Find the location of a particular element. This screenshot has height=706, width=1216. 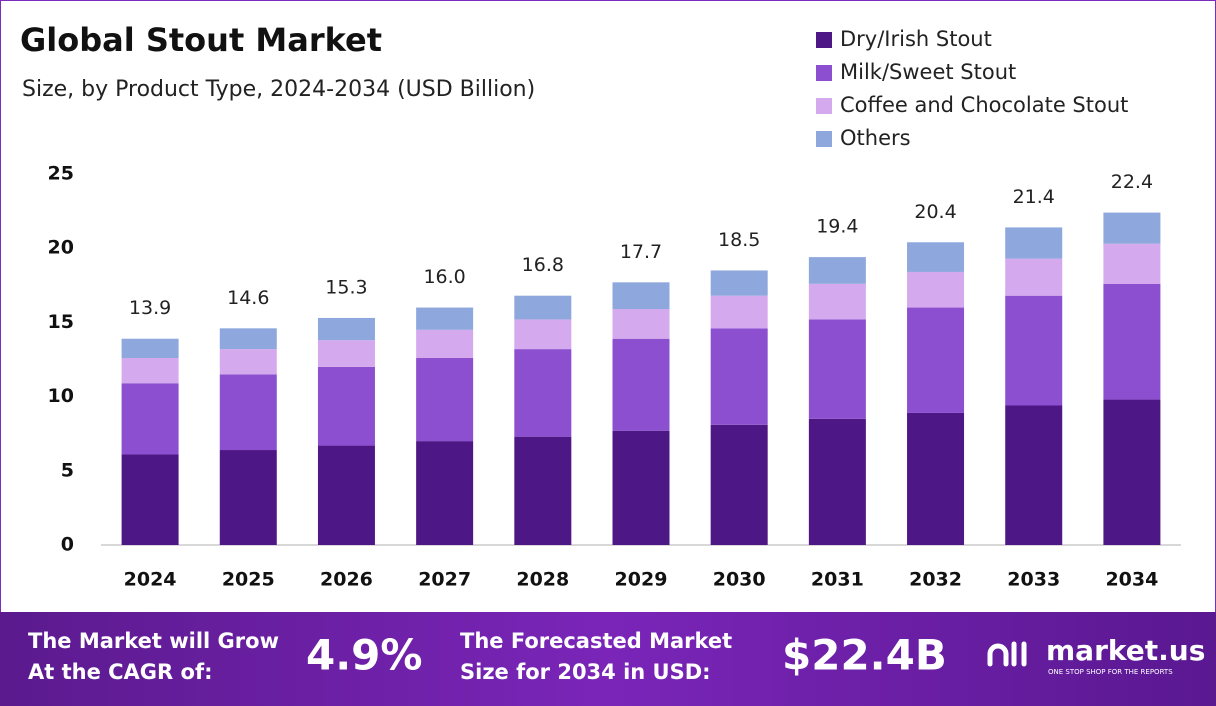

cagr-value: 4.9% is located at coordinates (364, 655).